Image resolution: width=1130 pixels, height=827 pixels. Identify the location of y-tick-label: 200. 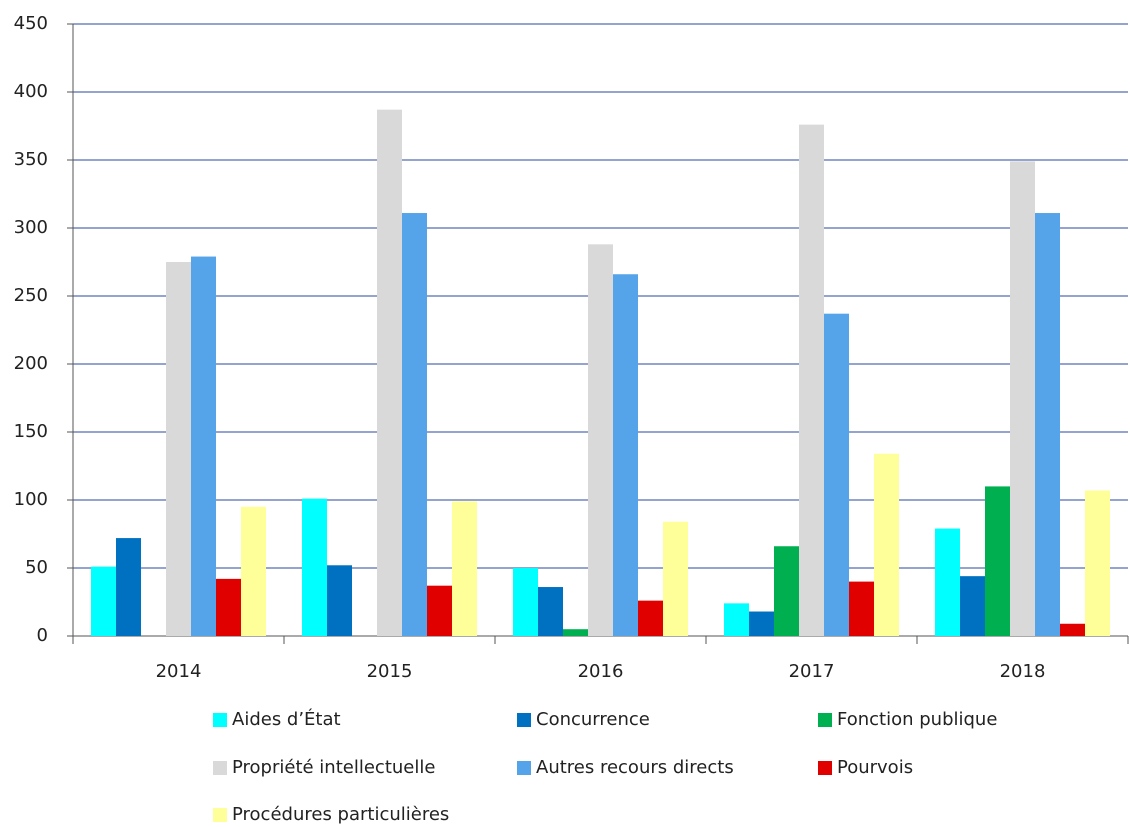
(31, 363).